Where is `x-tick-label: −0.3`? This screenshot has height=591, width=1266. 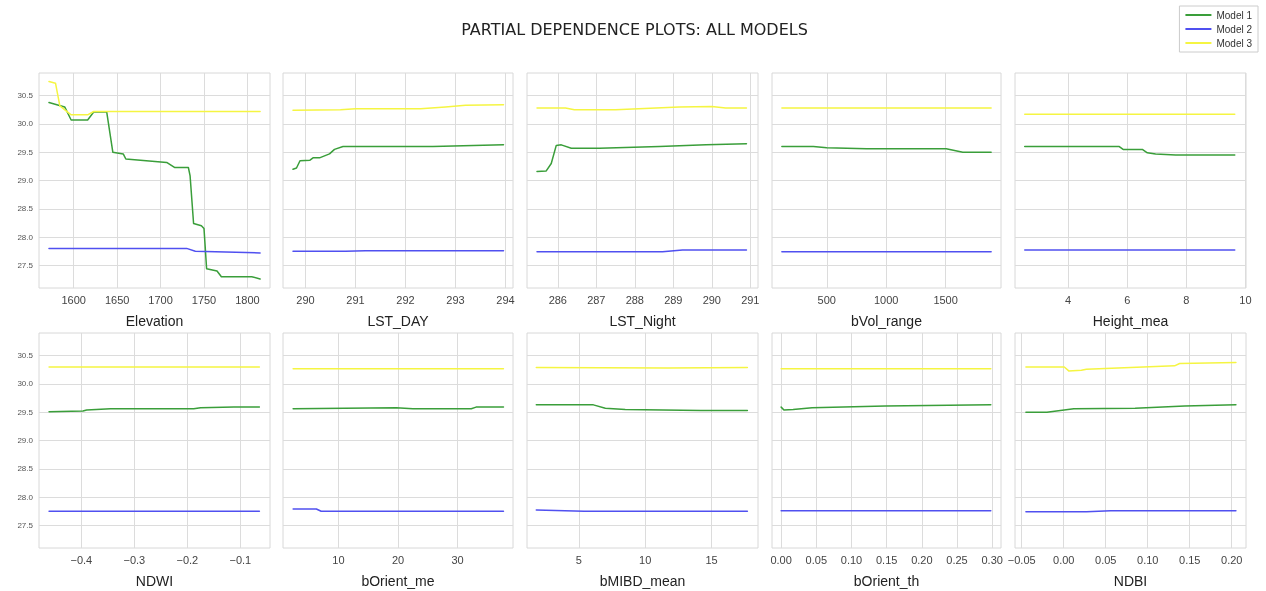 x-tick-label: −0.3 is located at coordinates (134, 559).